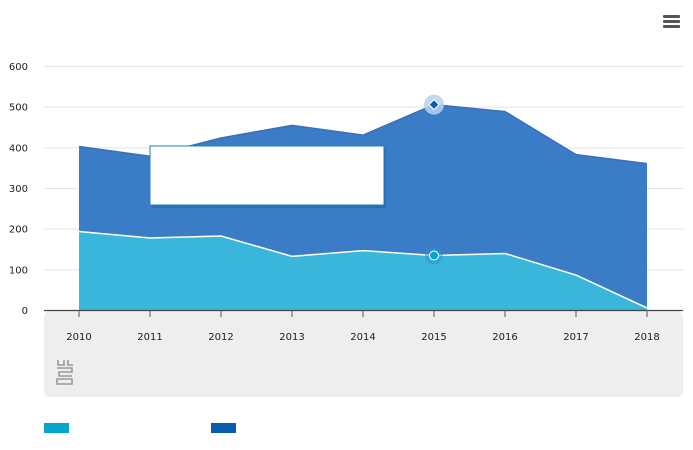 The image size is (693, 450). What do you see at coordinates (25, 311) in the screenshot?
I see `y-tick-label: 0` at bounding box center [25, 311].